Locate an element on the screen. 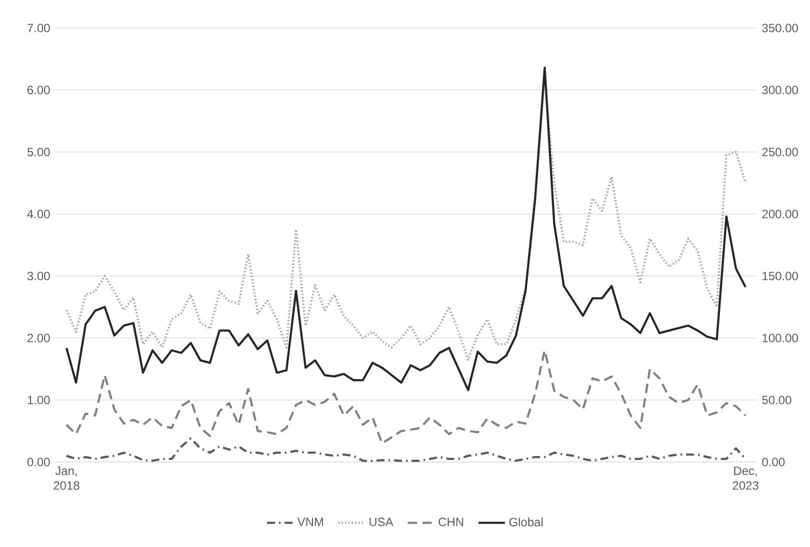 This screenshot has height=547, width=810. y2-tick-label: 100.00 is located at coordinates (780, 338).